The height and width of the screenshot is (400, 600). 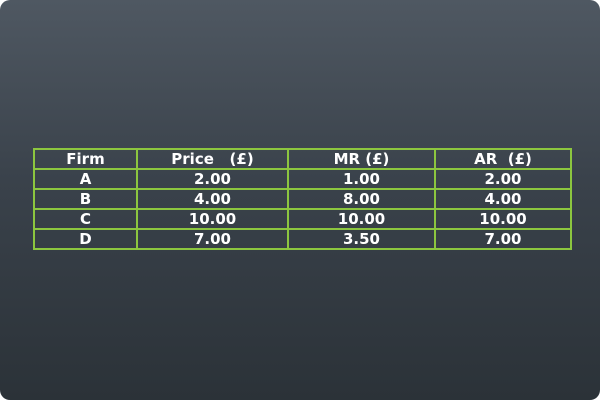 What do you see at coordinates (212, 219) in the screenshot?
I see `cell-price: 10.00` at bounding box center [212, 219].